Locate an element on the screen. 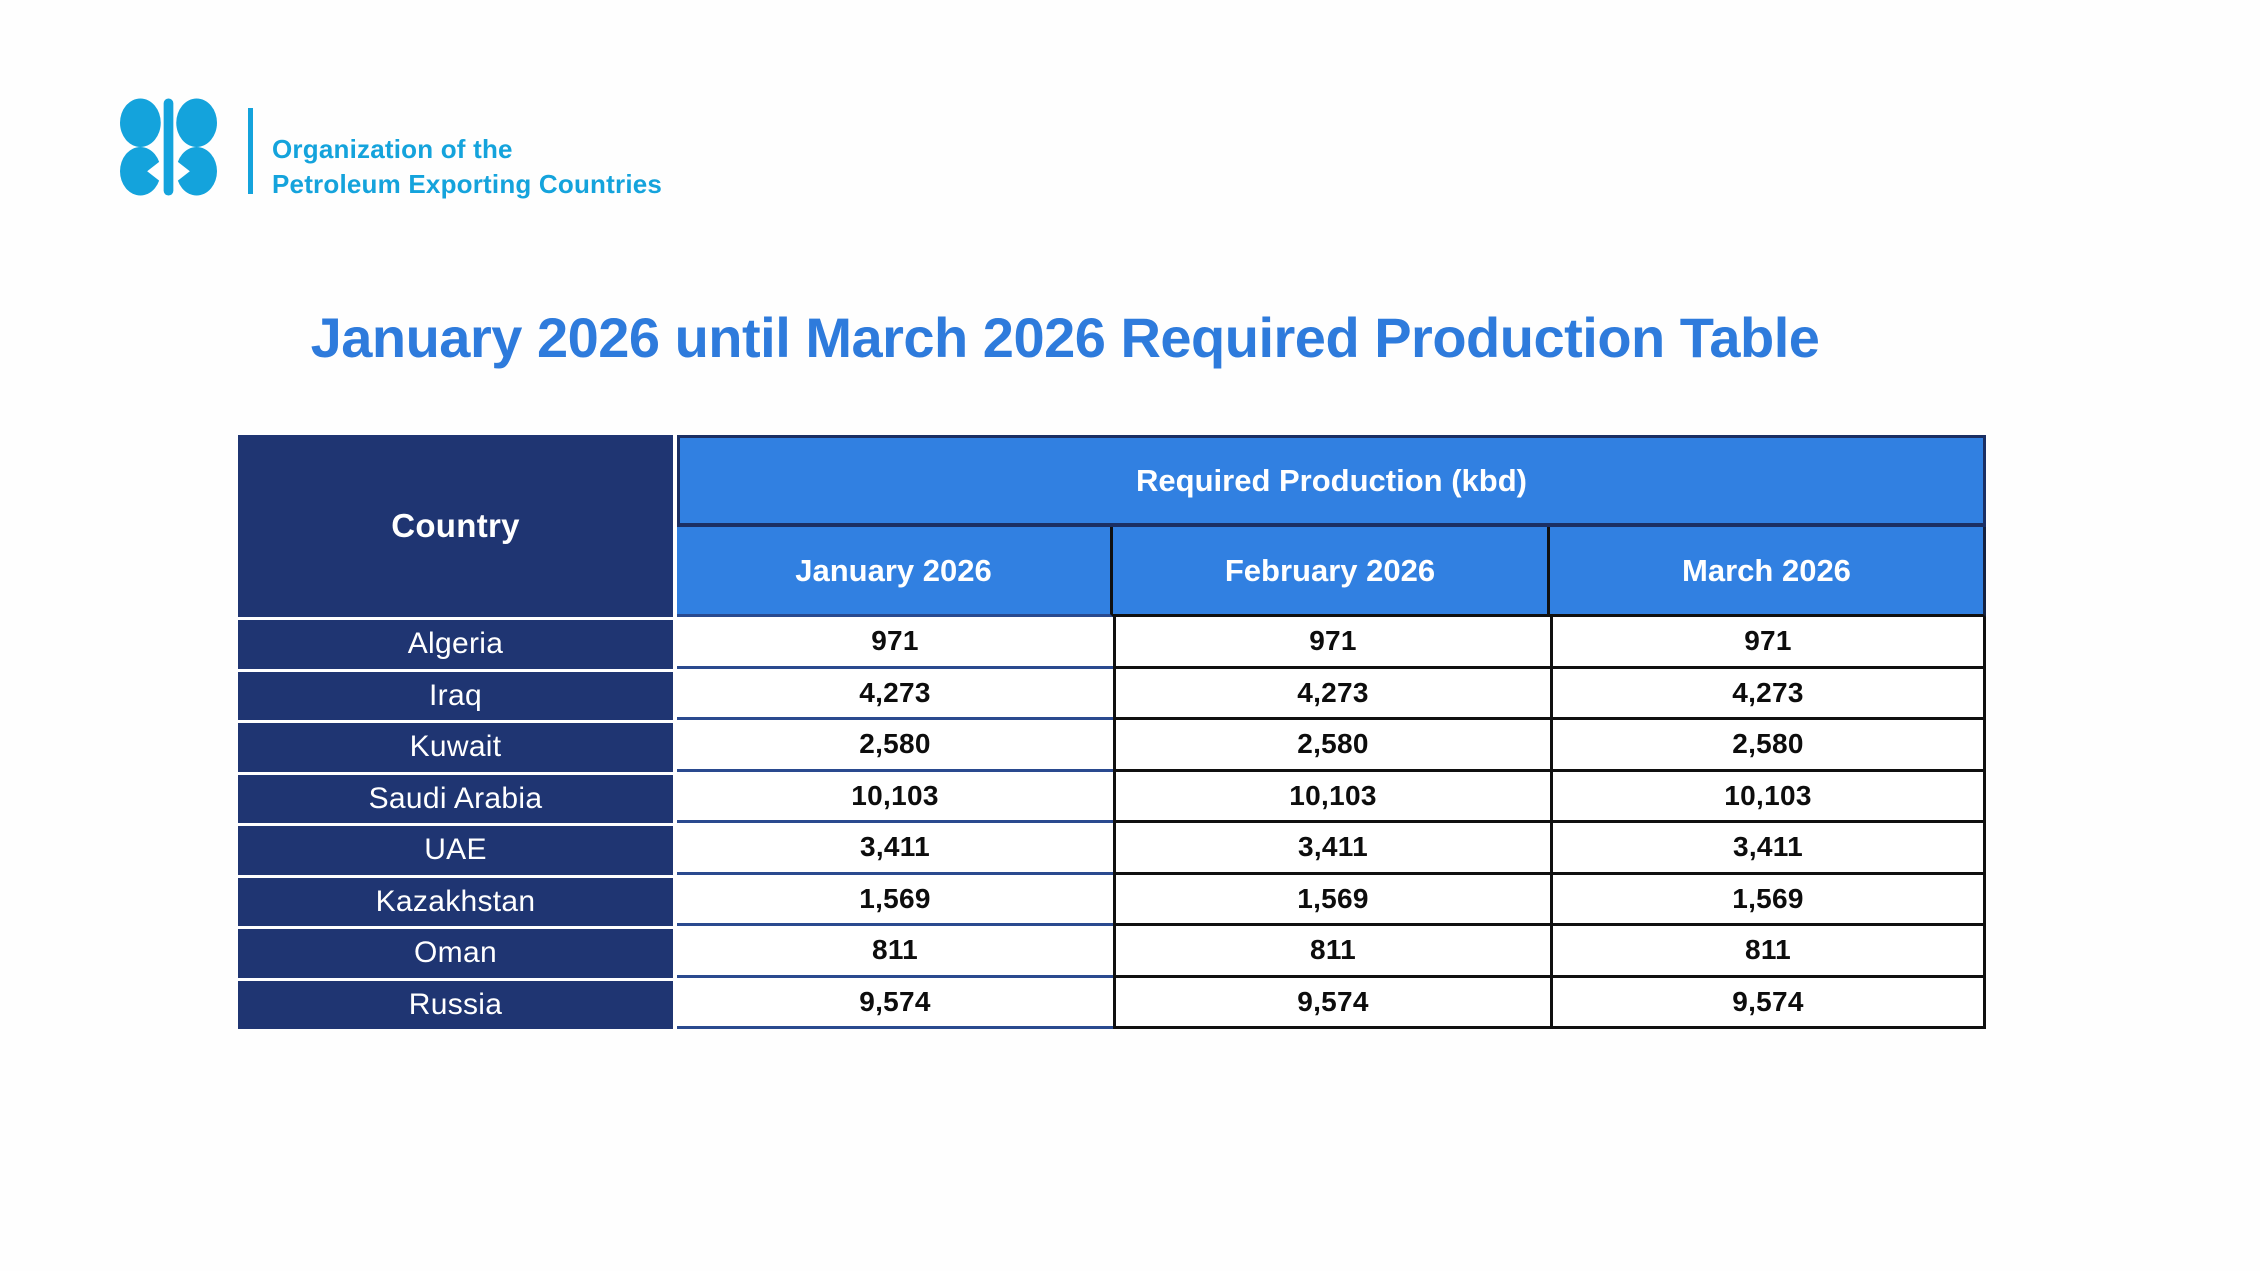  country-cell: Kazakhstan is located at coordinates (457, 900).